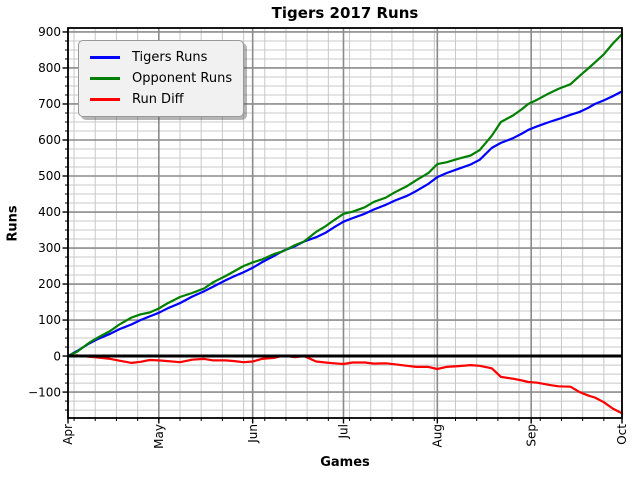  I want to click on x-tick-label: Jul, so click(344, 431).